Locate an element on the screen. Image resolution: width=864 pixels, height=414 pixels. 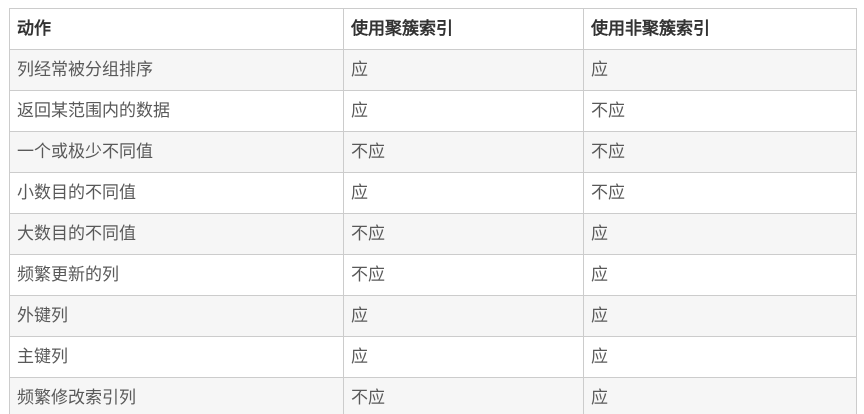
column-header-clustered: 使用聚簇索引 is located at coordinates (463, 29).